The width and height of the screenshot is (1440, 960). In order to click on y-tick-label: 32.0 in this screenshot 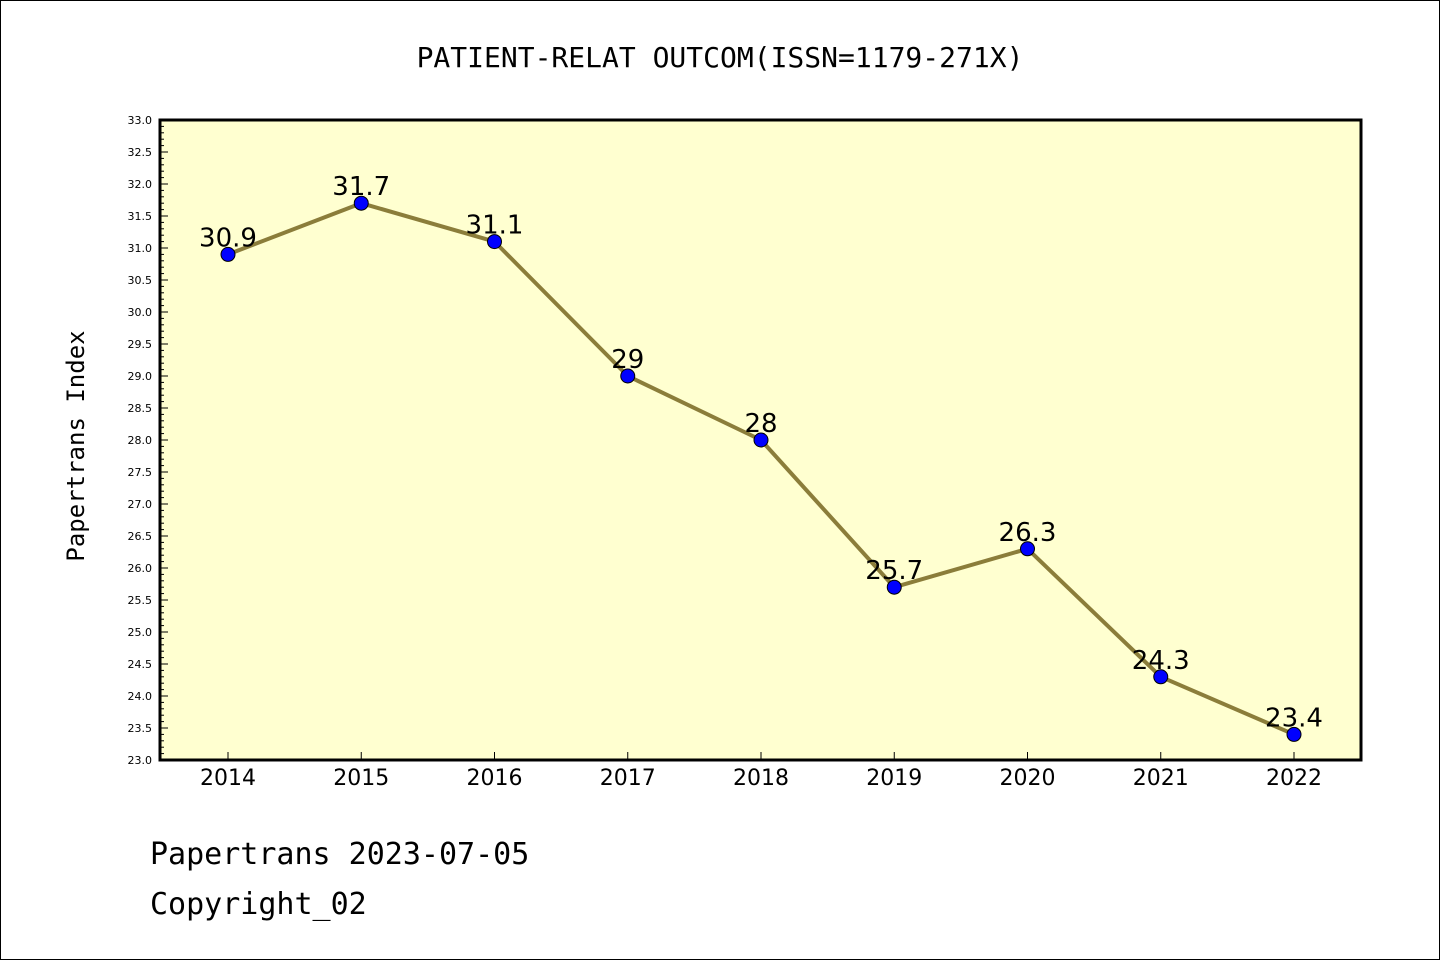, I will do `click(140, 184)`.